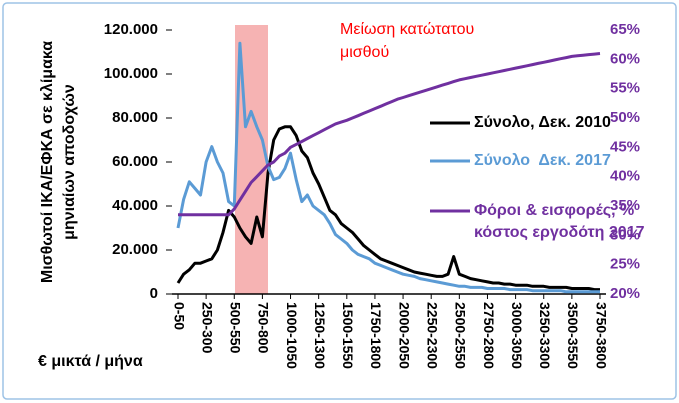  What do you see at coordinates (90, 361) in the screenshot?
I see `x-axis-label: € μικτά / μήνα` at bounding box center [90, 361].